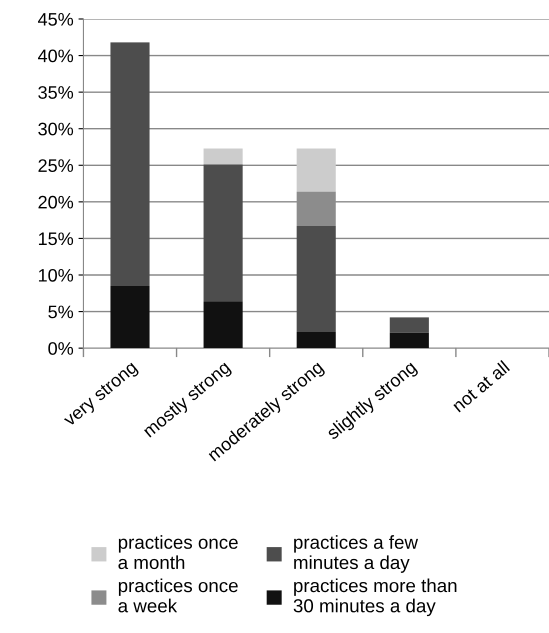 This screenshot has height=633, width=549. I want to click on y-tick-label: 25%, so click(56, 165).